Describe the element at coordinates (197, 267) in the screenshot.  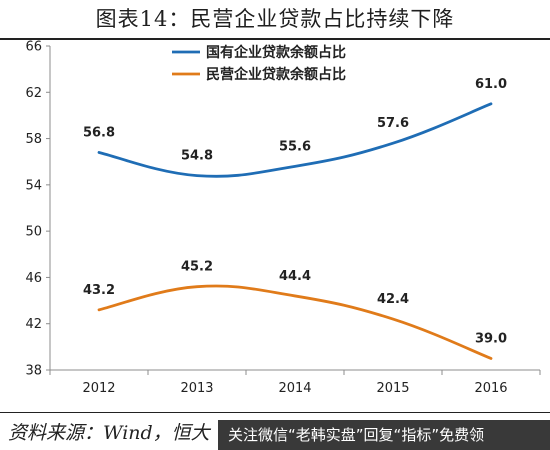
I see `data-label: 45.2` at that location.